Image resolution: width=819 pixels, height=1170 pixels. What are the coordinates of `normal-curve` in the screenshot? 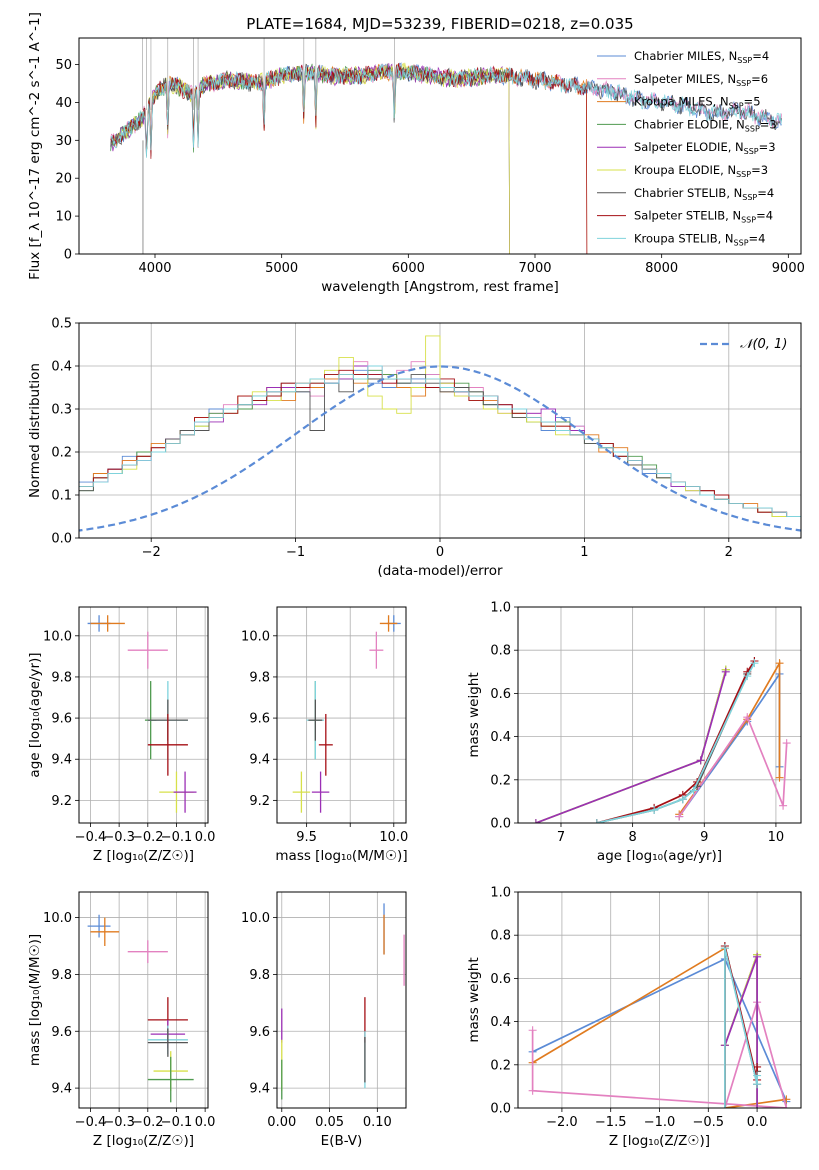 It's located at (440, 448).